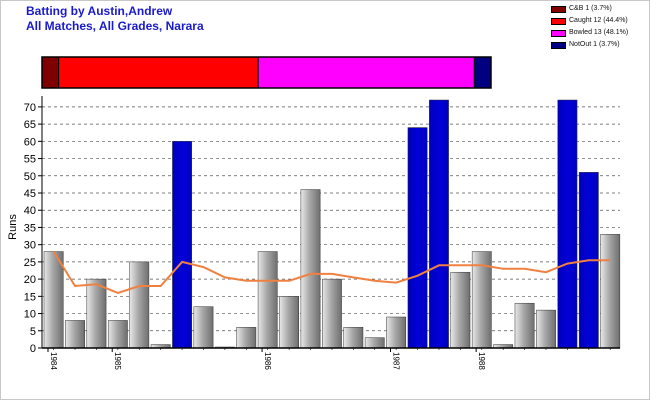 Image resolution: width=650 pixels, height=400 pixels. Describe the element at coordinates (99, 11) in the screenshot. I see `chart-title: Batting by Austin,Andrew` at that location.